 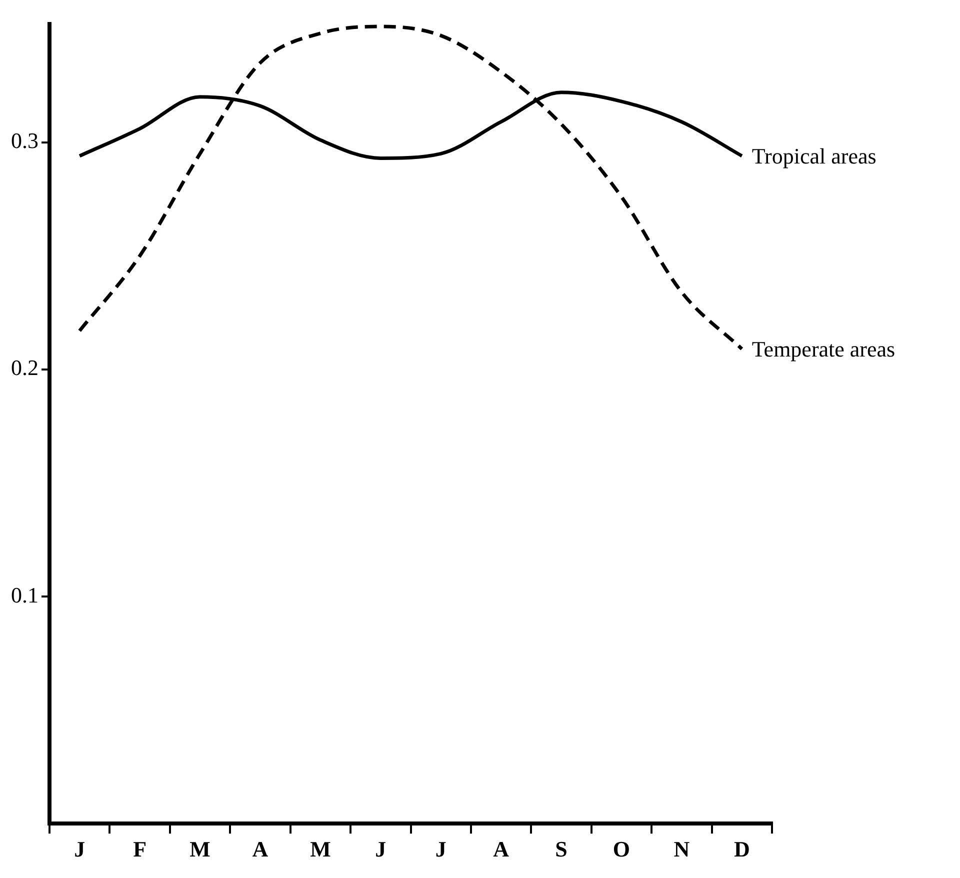 I want to click on x-tick-label: O, so click(x=621, y=849).